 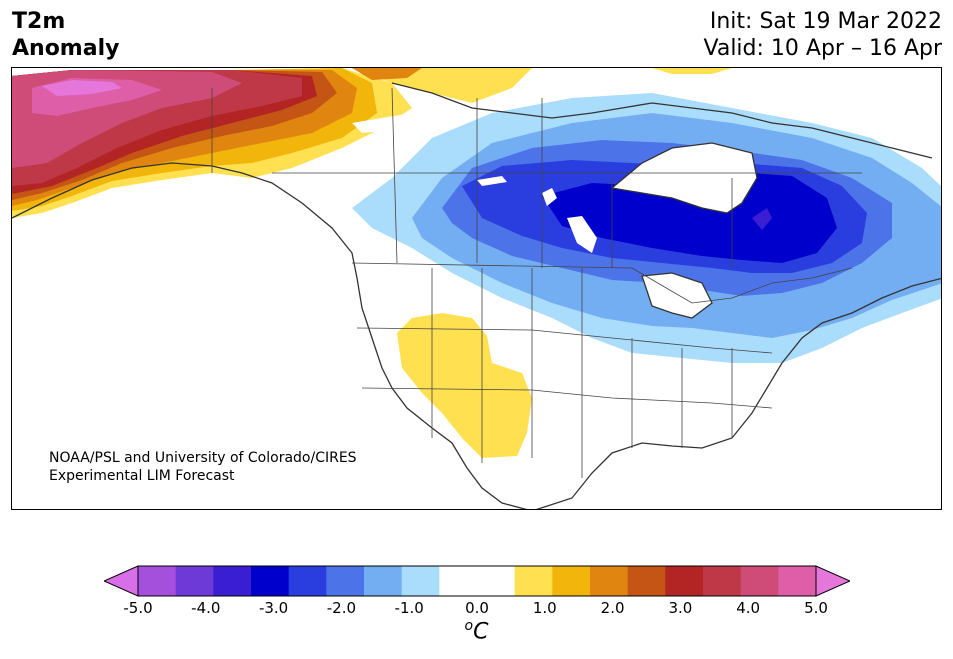 What do you see at coordinates (692, 71) in the screenshot?
I see `arctic-warm-3-region` at bounding box center [692, 71].